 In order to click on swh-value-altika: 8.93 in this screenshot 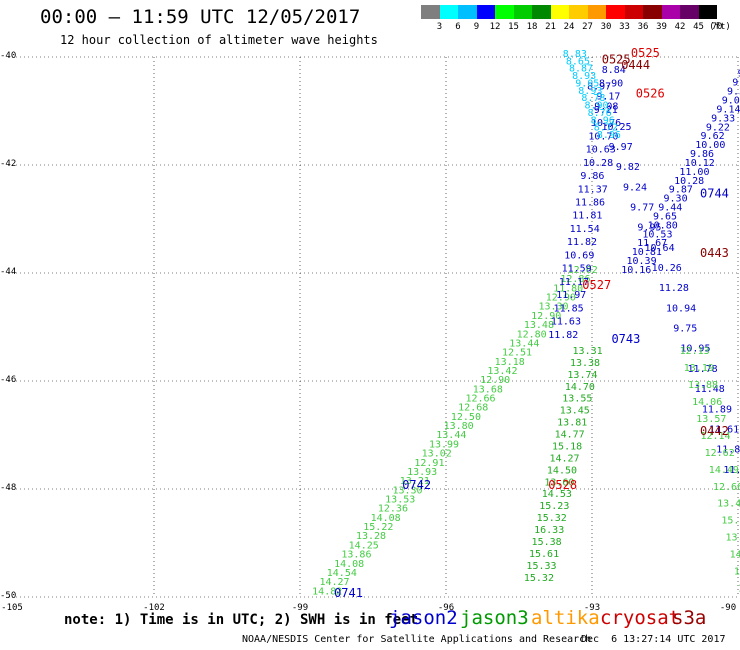, I will do `click(584, 76)`.